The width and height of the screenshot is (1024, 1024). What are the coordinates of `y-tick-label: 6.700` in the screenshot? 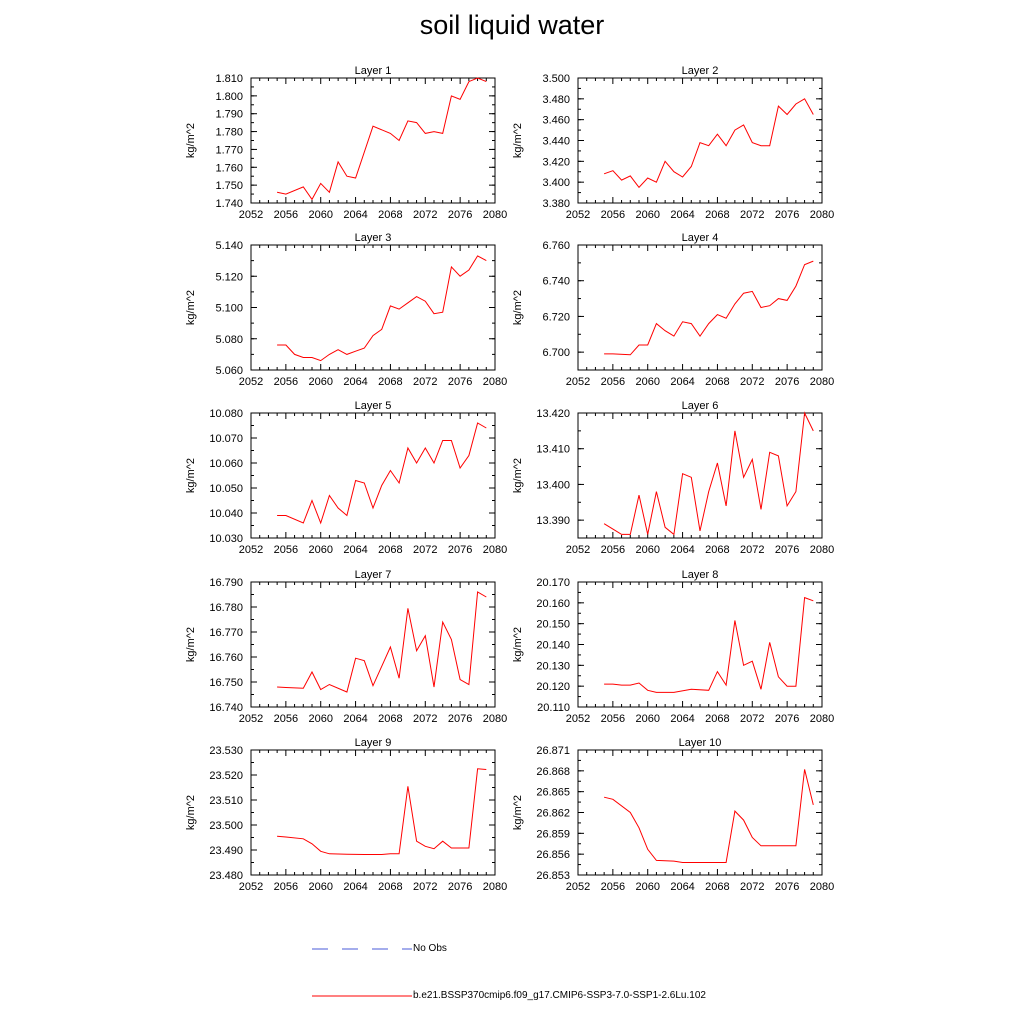 It's located at (556, 353).